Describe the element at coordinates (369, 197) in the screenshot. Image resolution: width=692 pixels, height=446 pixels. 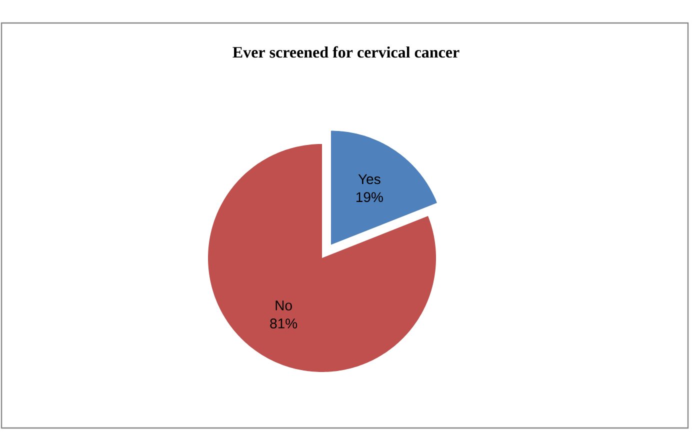
I see `data-label: 19%` at that location.